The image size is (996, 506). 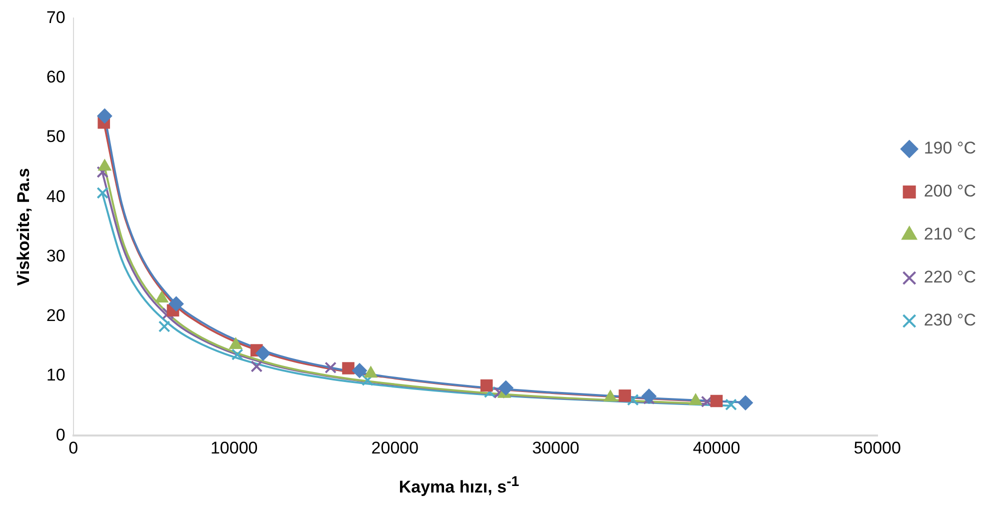 I want to click on x-tick-label: 40000, so click(x=716, y=448).